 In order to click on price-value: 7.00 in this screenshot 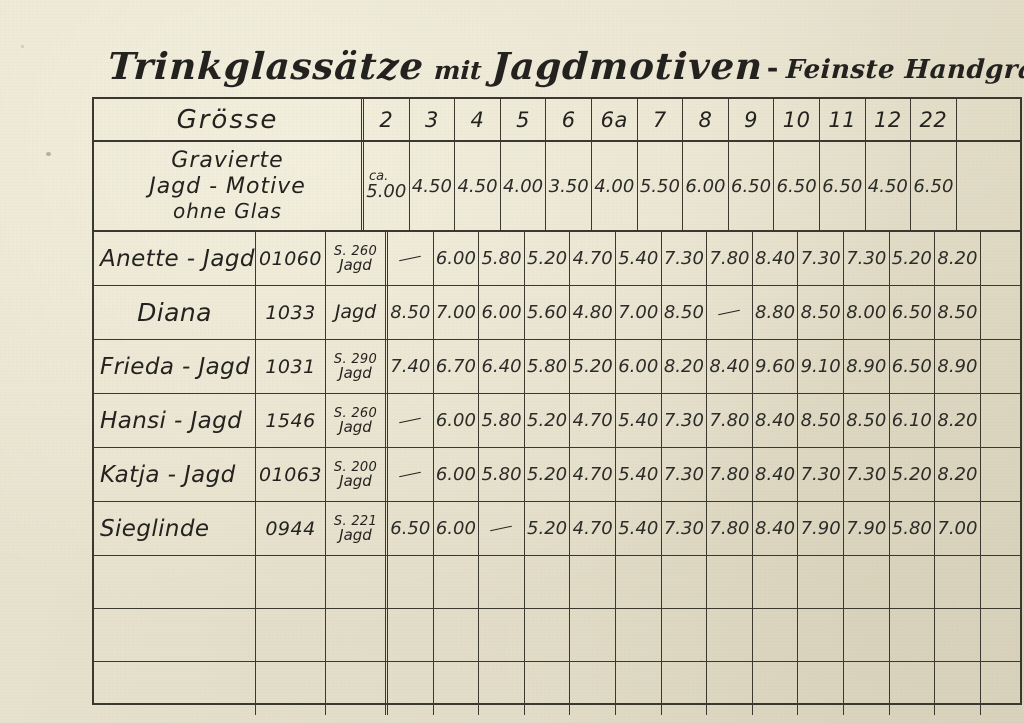, I will do `click(455, 312)`.